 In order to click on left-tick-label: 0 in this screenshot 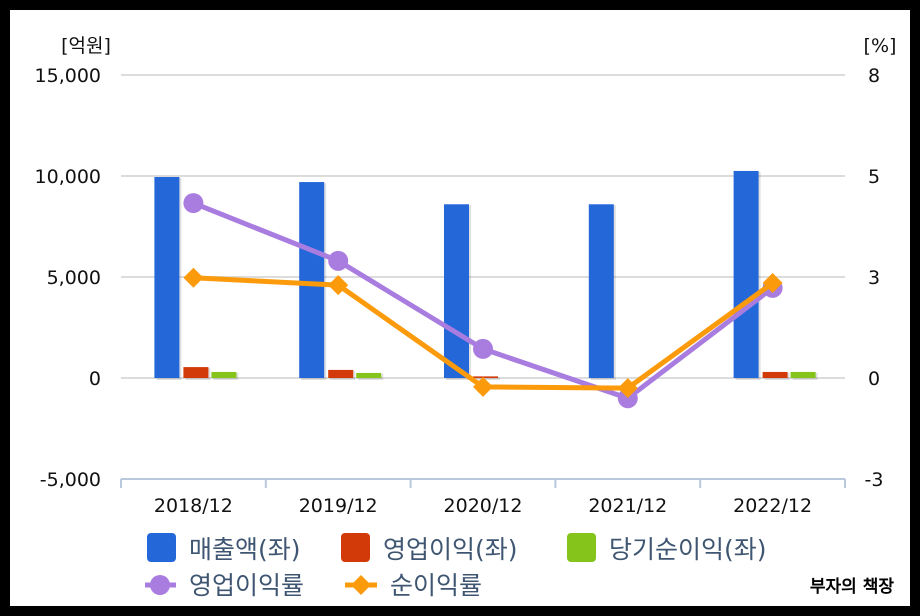, I will do `click(95, 379)`.